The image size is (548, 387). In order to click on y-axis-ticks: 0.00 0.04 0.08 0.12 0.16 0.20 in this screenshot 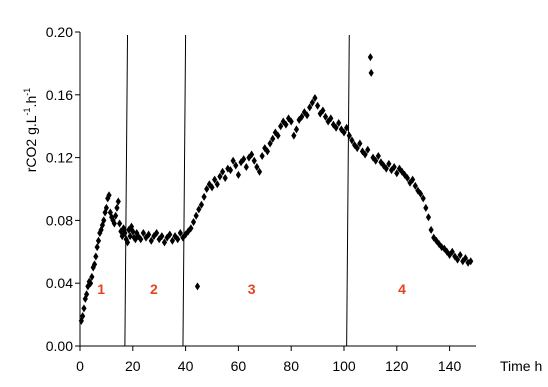, I will do `click(63, 189)`.